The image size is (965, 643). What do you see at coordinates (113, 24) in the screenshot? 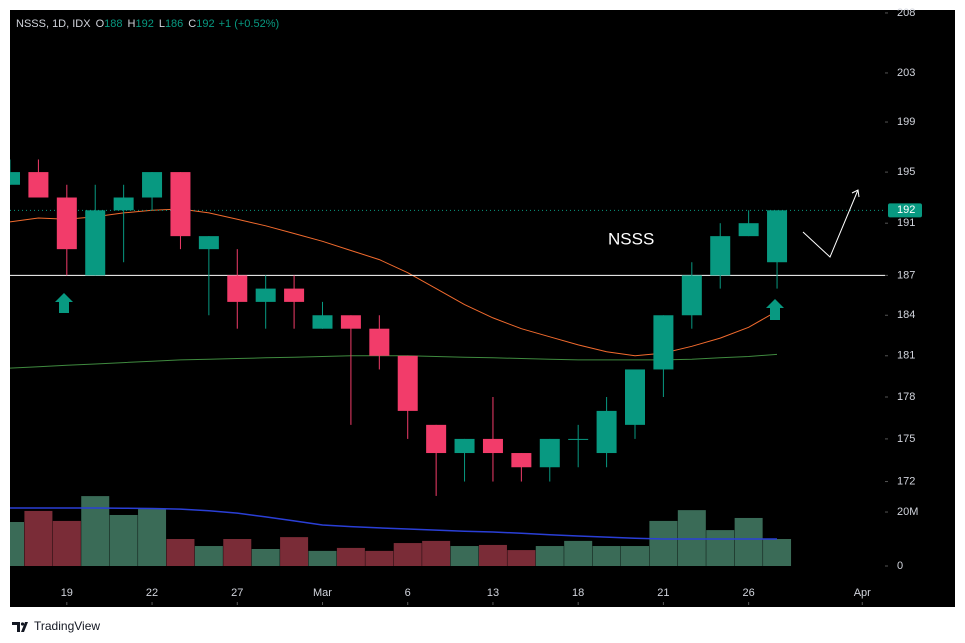
I see `ohlc-value: 188` at bounding box center [113, 24].